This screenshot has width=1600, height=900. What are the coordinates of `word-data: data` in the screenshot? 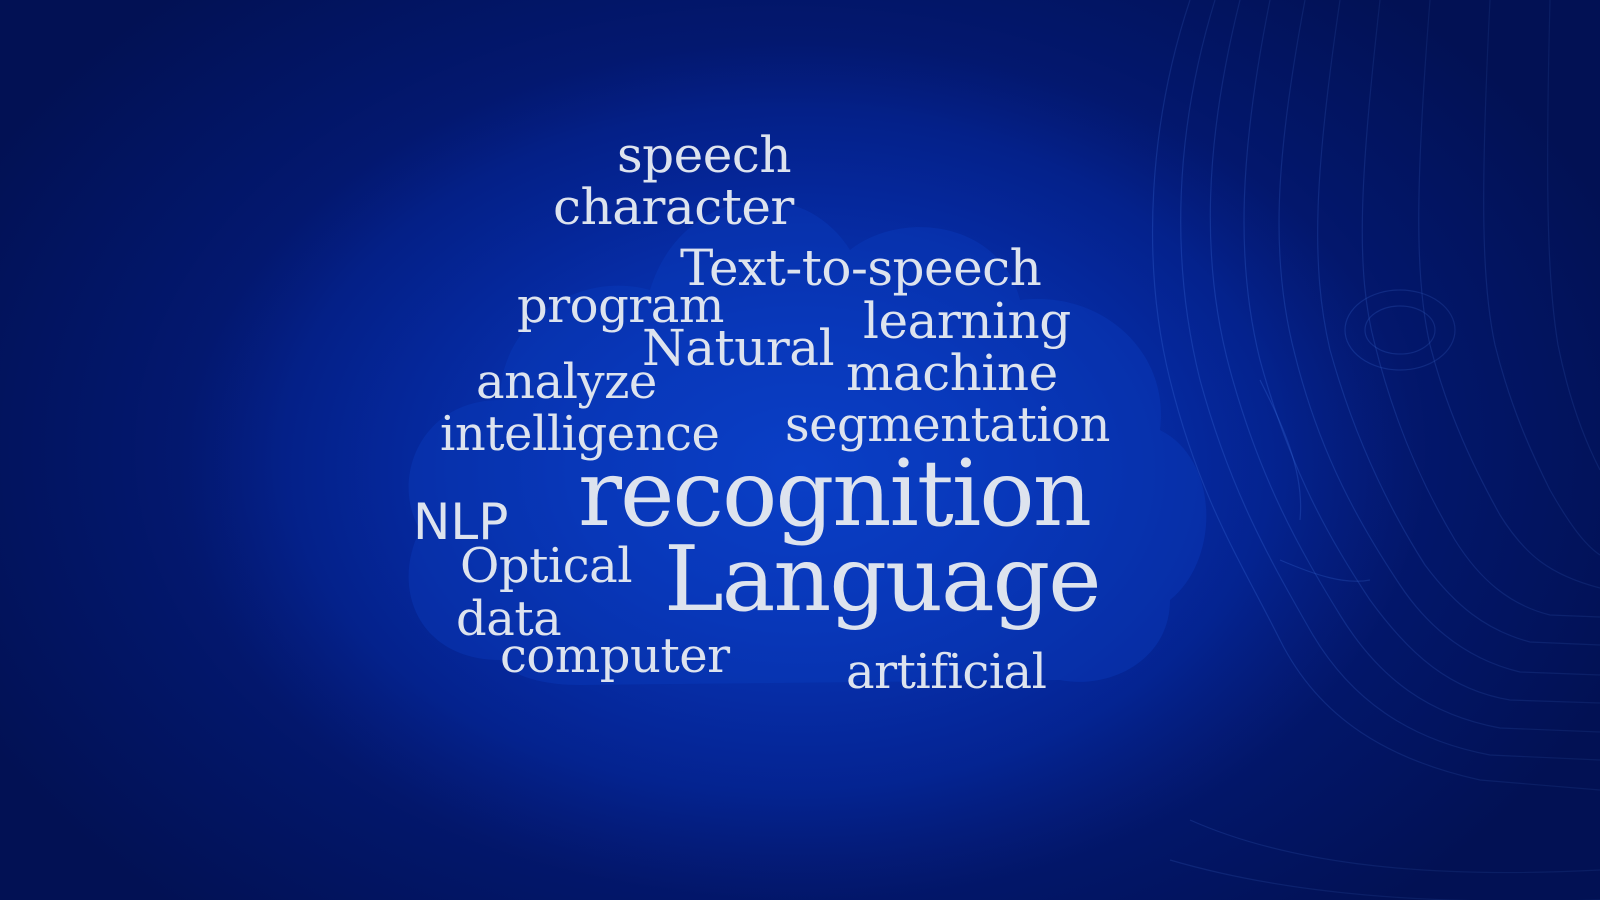 It's located at (509, 619).